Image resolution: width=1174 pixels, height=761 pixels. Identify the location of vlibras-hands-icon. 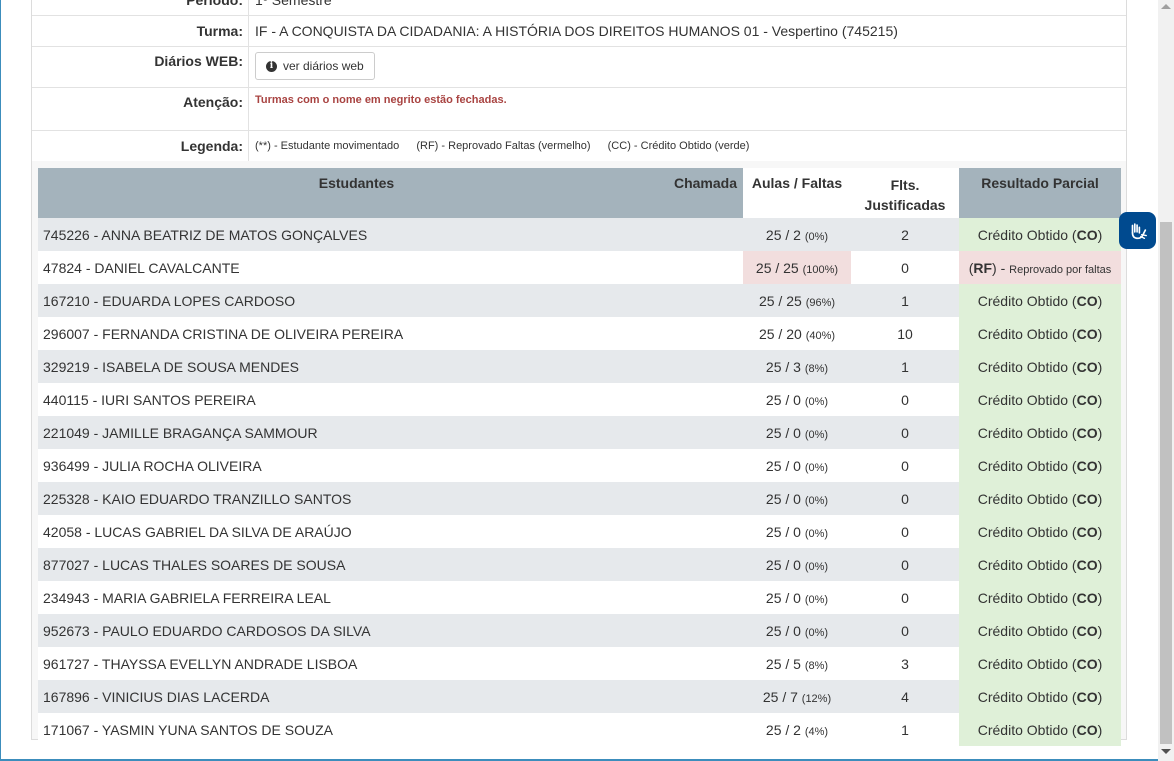
(1139, 230).